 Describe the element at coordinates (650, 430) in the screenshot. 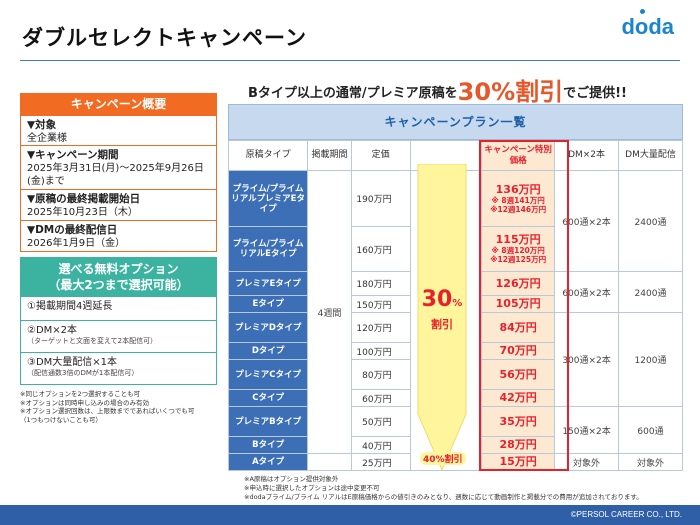

I see `dm-bulk-group: 600通` at that location.